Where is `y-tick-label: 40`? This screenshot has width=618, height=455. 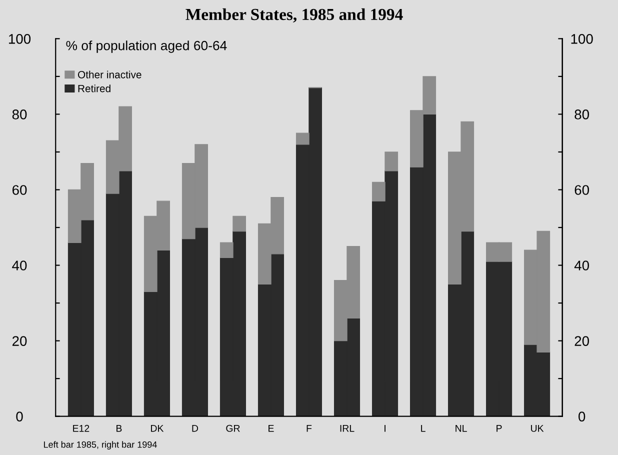
y-tick-label: 40 is located at coordinates (19, 265).